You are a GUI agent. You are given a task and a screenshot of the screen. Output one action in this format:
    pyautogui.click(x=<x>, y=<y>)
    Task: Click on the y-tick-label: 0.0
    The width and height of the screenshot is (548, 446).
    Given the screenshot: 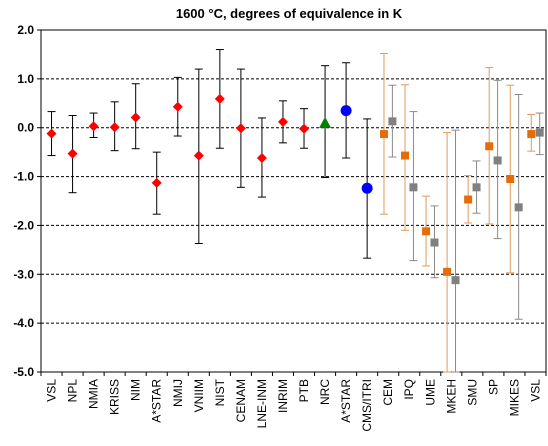 What is the action you would take?
    pyautogui.click(x=25, y=128)
    